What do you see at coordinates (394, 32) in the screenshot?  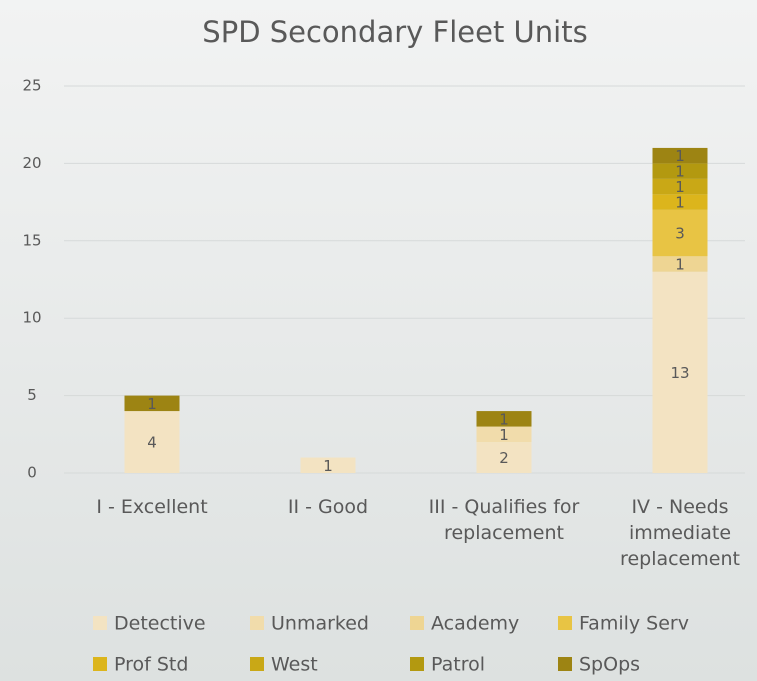 I see `chart-title: SPD Secondary Fleet Units` at bounding box center [394, 32].